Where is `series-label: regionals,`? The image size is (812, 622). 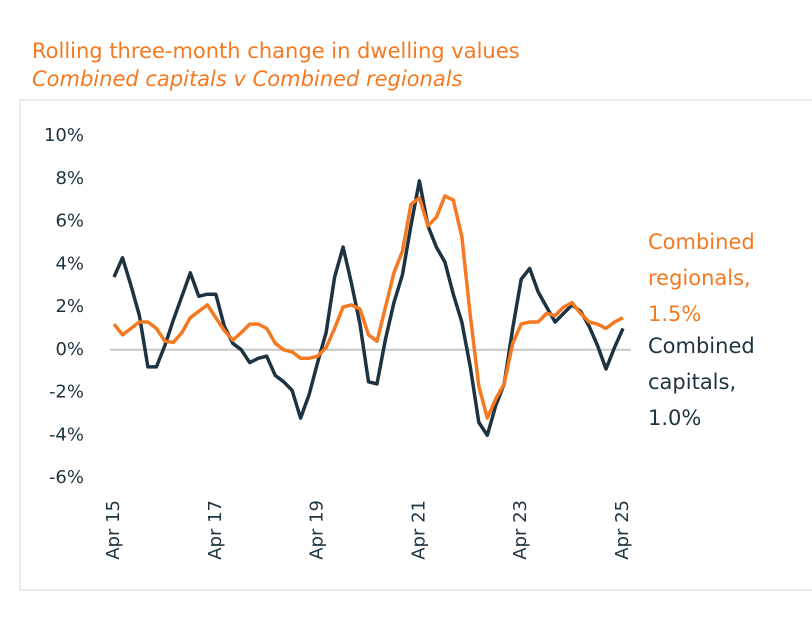
series-label: regionals, is located at coordinates (699, 278).